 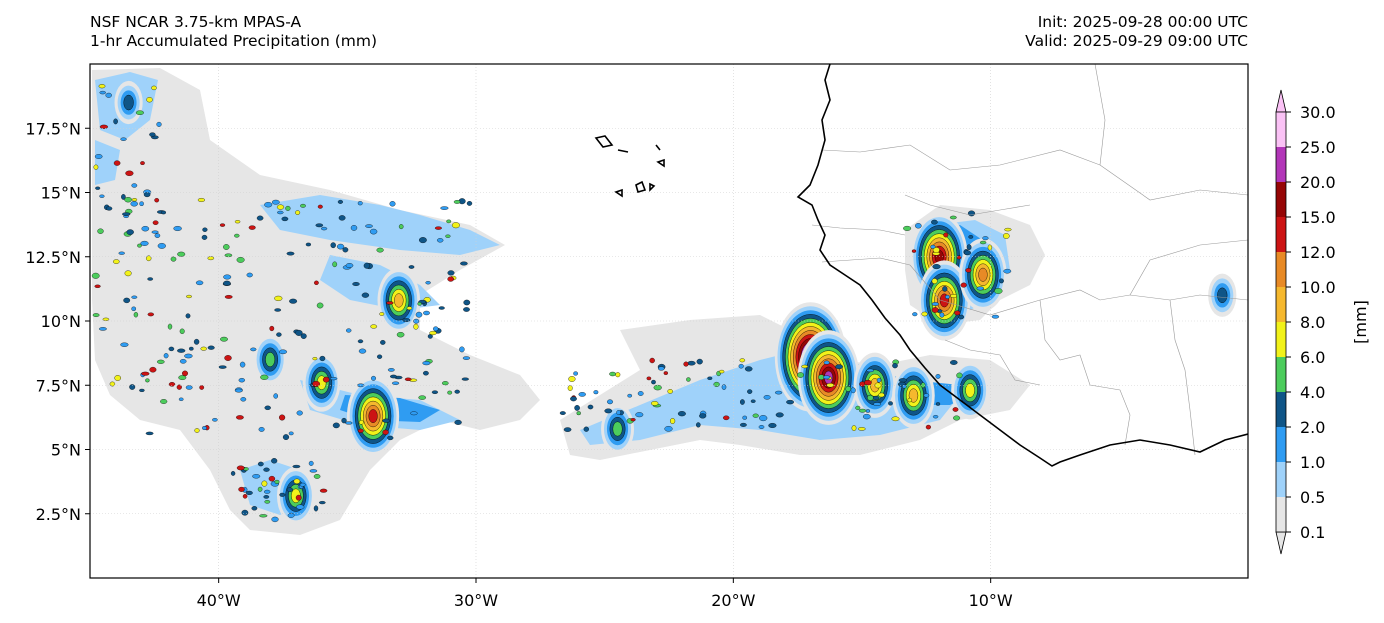 What do you see at coordinates (733, 600) in the screenshot?
I see `lon-tick-label: 20°W` at bounding box center [733, 600].